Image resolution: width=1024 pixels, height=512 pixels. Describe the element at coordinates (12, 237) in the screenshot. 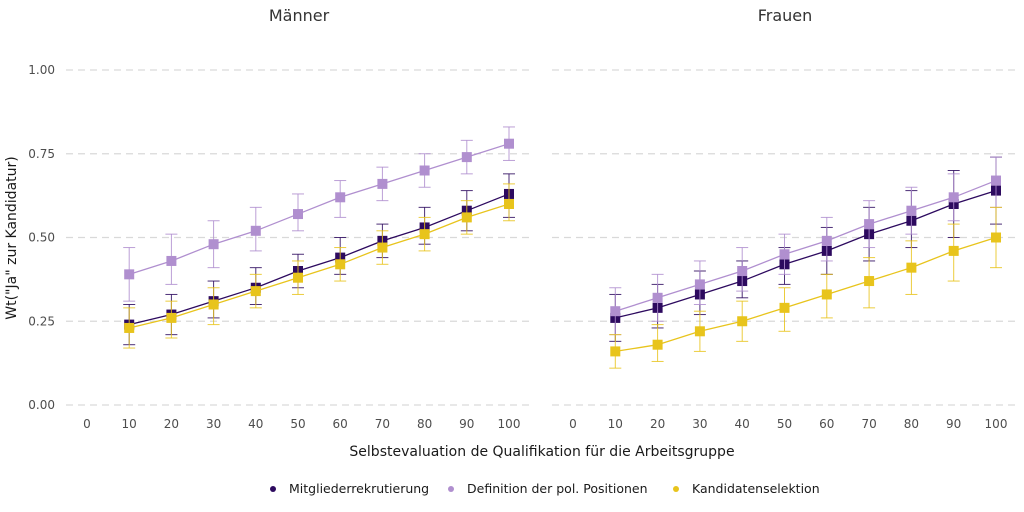

I see `y-axis-title: Wt("Ja" zur Kandidatur)` at that location.